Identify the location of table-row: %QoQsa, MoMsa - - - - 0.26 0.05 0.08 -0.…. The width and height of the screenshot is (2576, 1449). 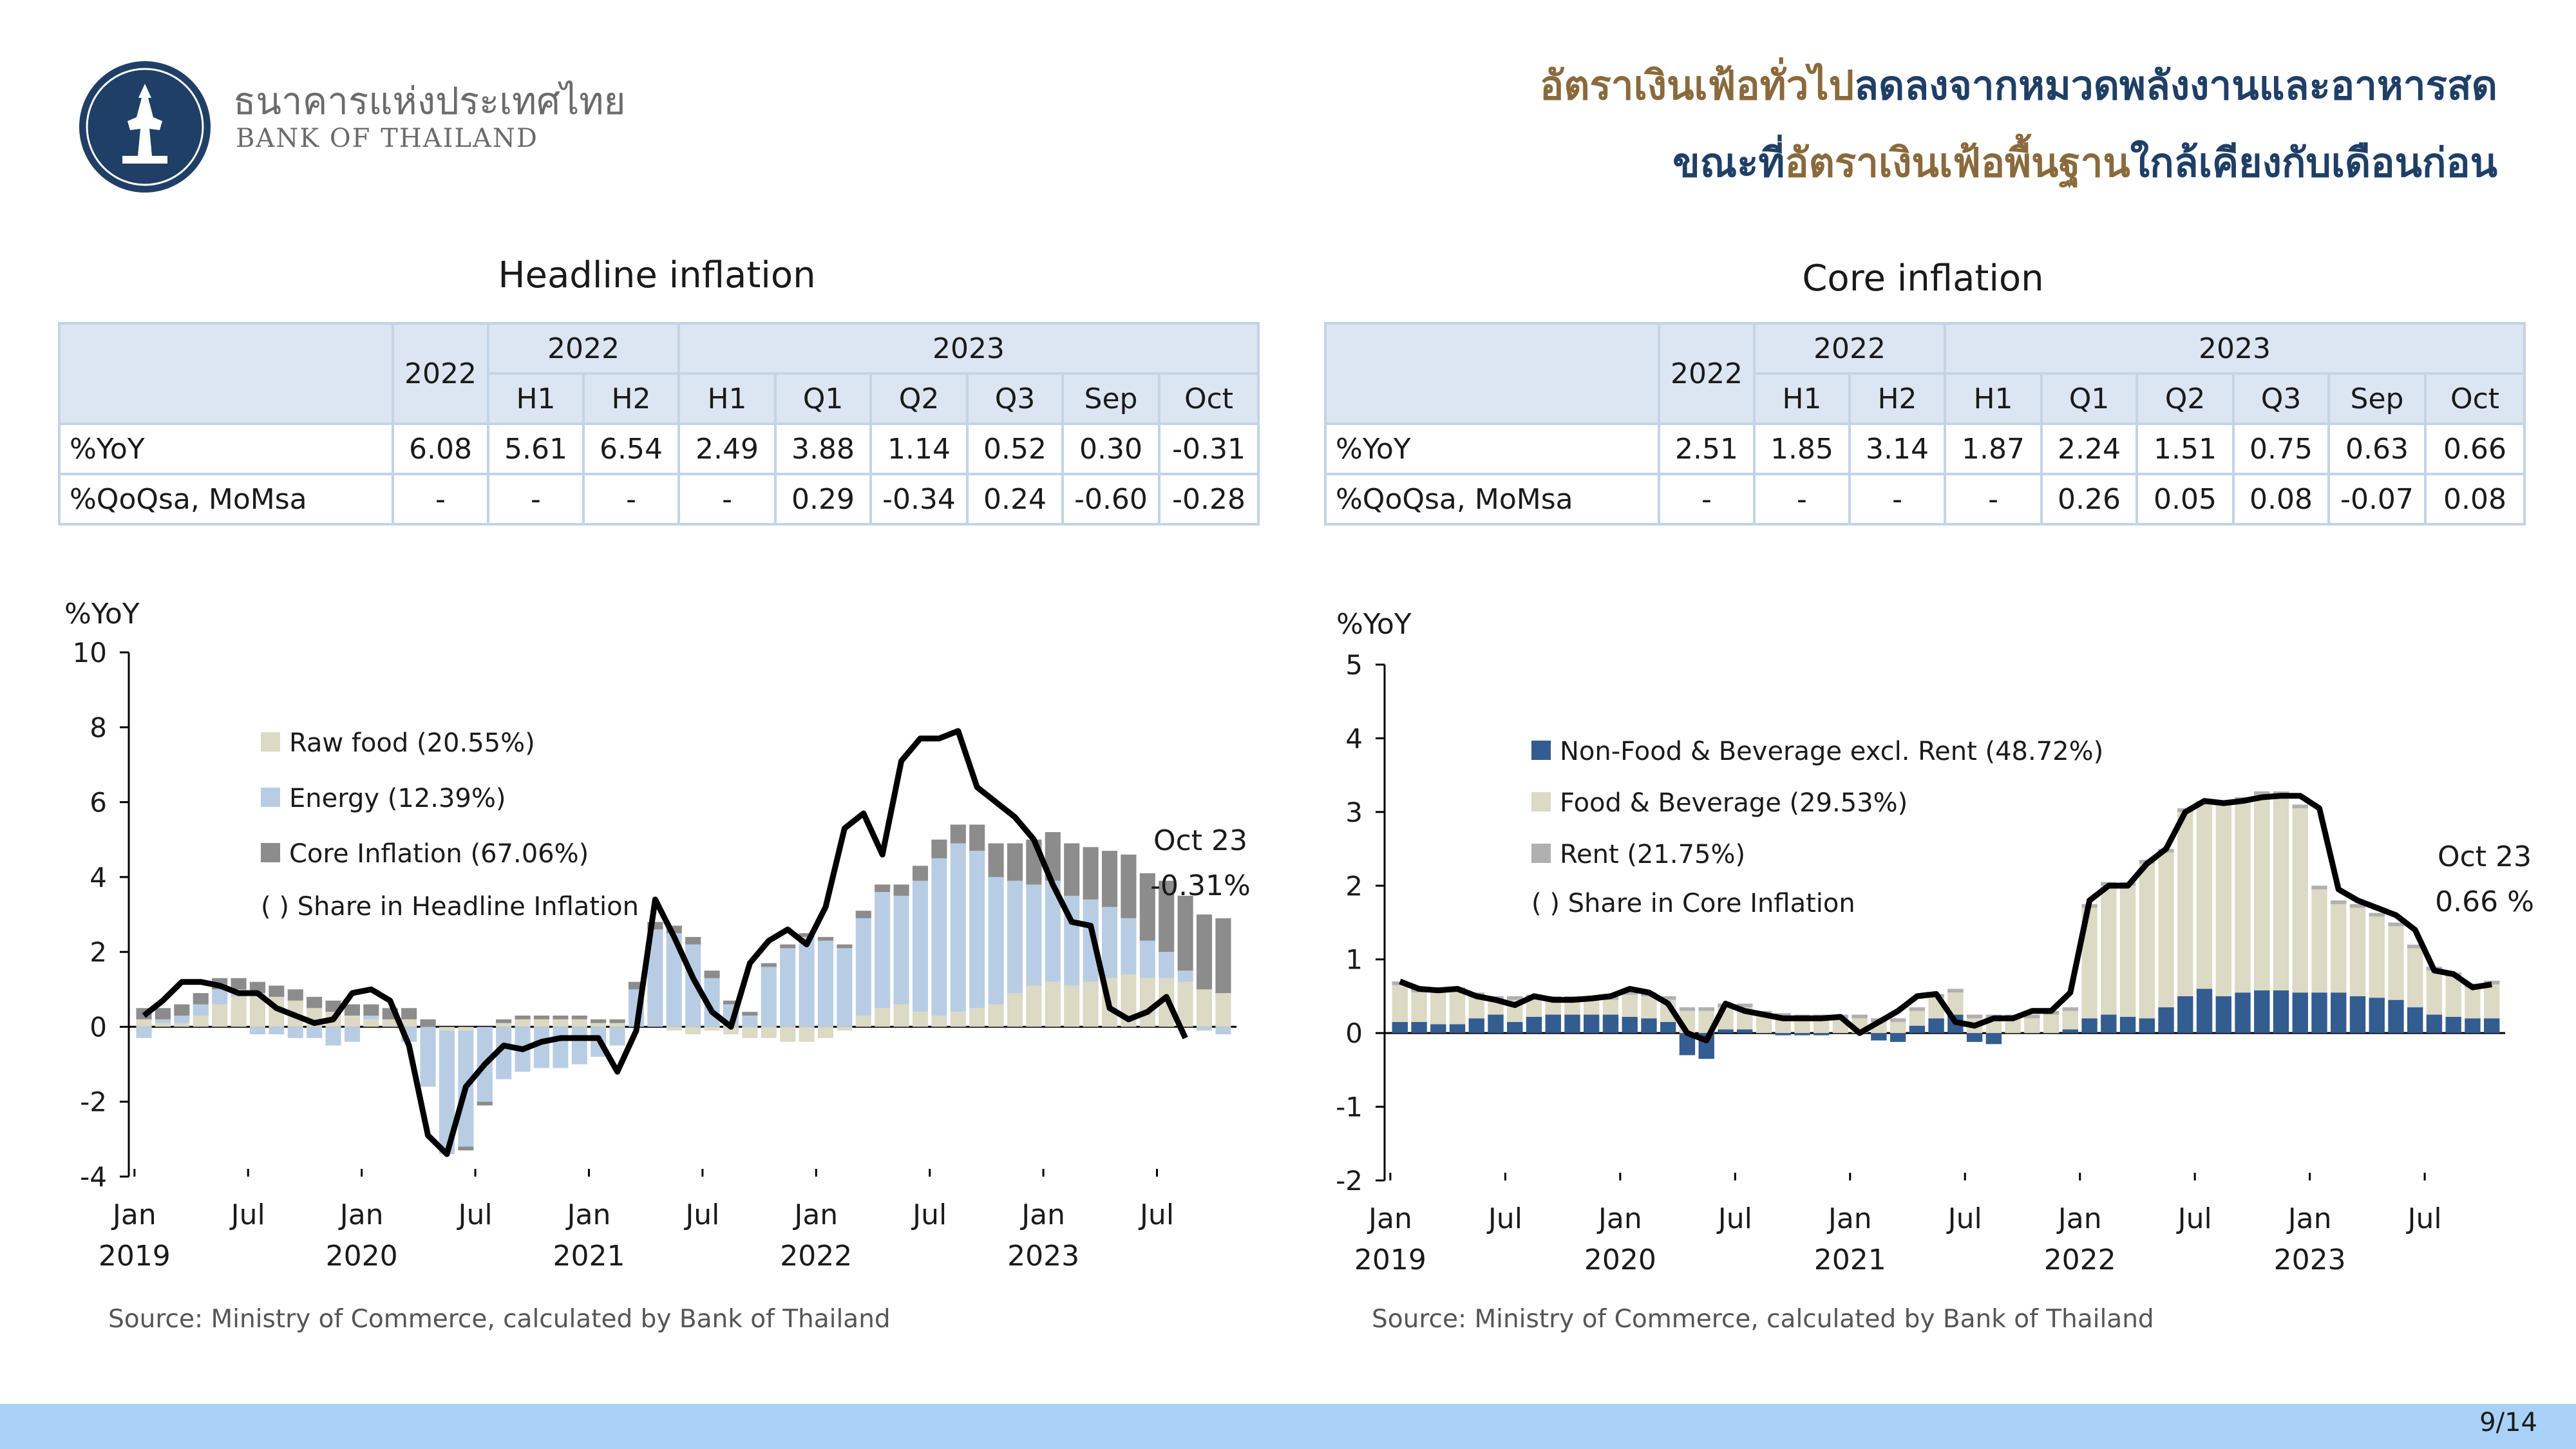
(1925, 499).